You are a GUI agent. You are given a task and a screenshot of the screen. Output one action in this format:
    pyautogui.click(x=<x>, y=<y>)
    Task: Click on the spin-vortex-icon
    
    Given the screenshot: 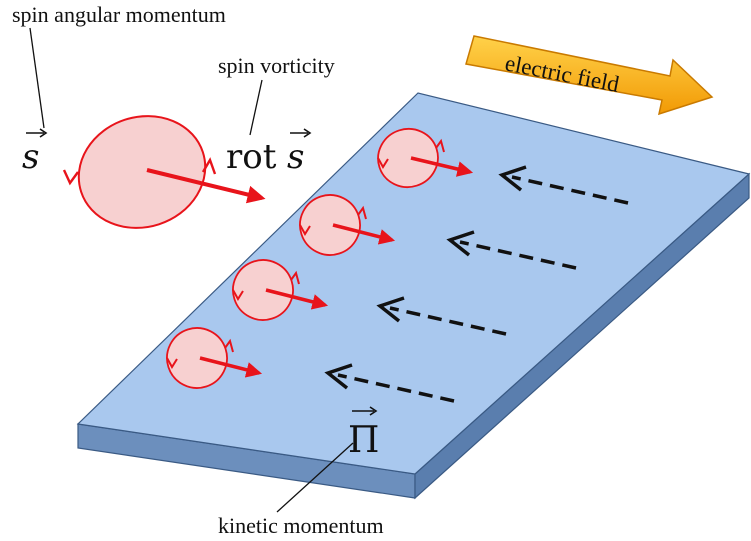 What is the action you would take?
    pyautogui.click(x=164, y=172)
    